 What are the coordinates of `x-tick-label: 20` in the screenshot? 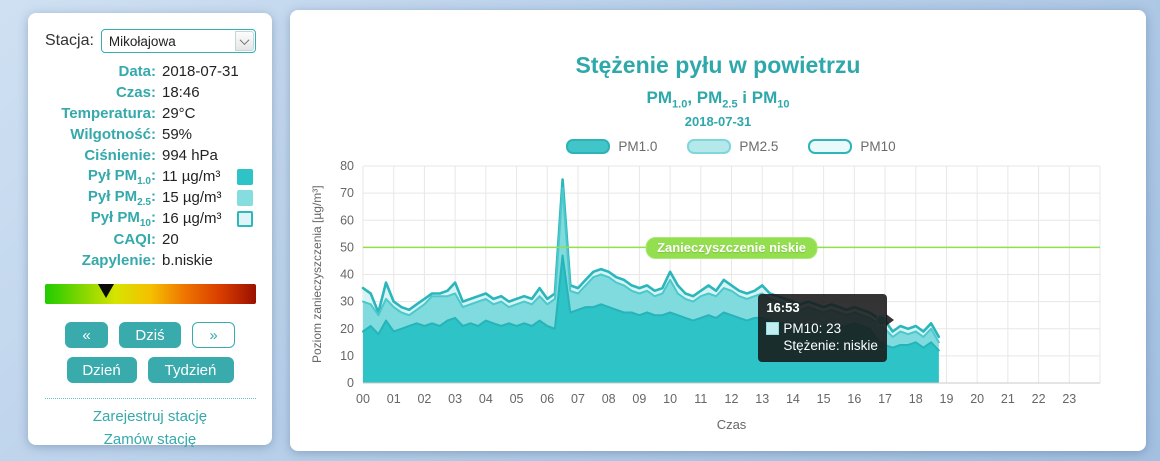 It's located at (977, 399).